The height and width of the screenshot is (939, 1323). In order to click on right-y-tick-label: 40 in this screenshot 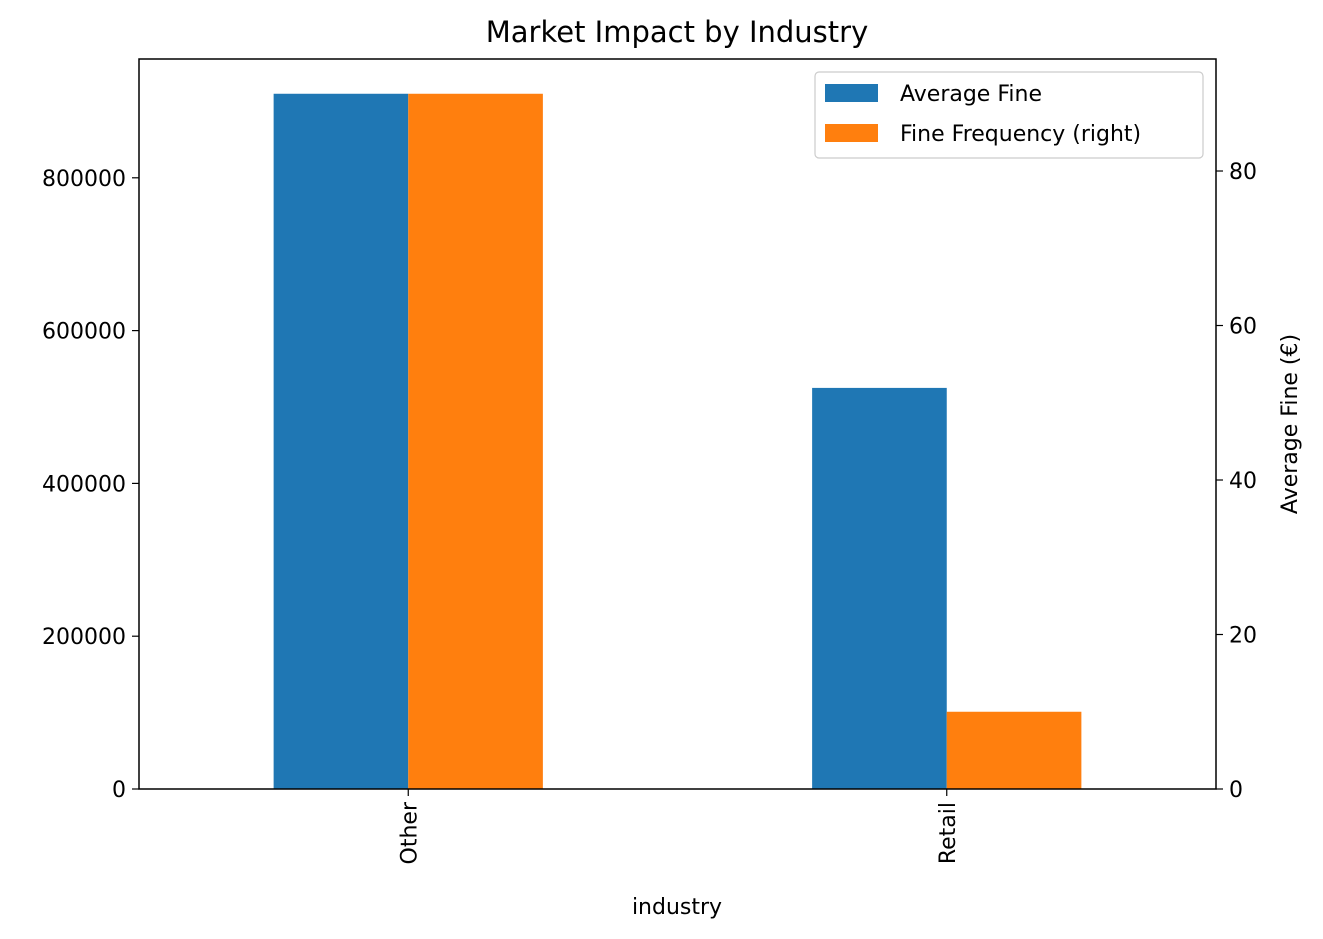, I will do `click(1243, 481)`.